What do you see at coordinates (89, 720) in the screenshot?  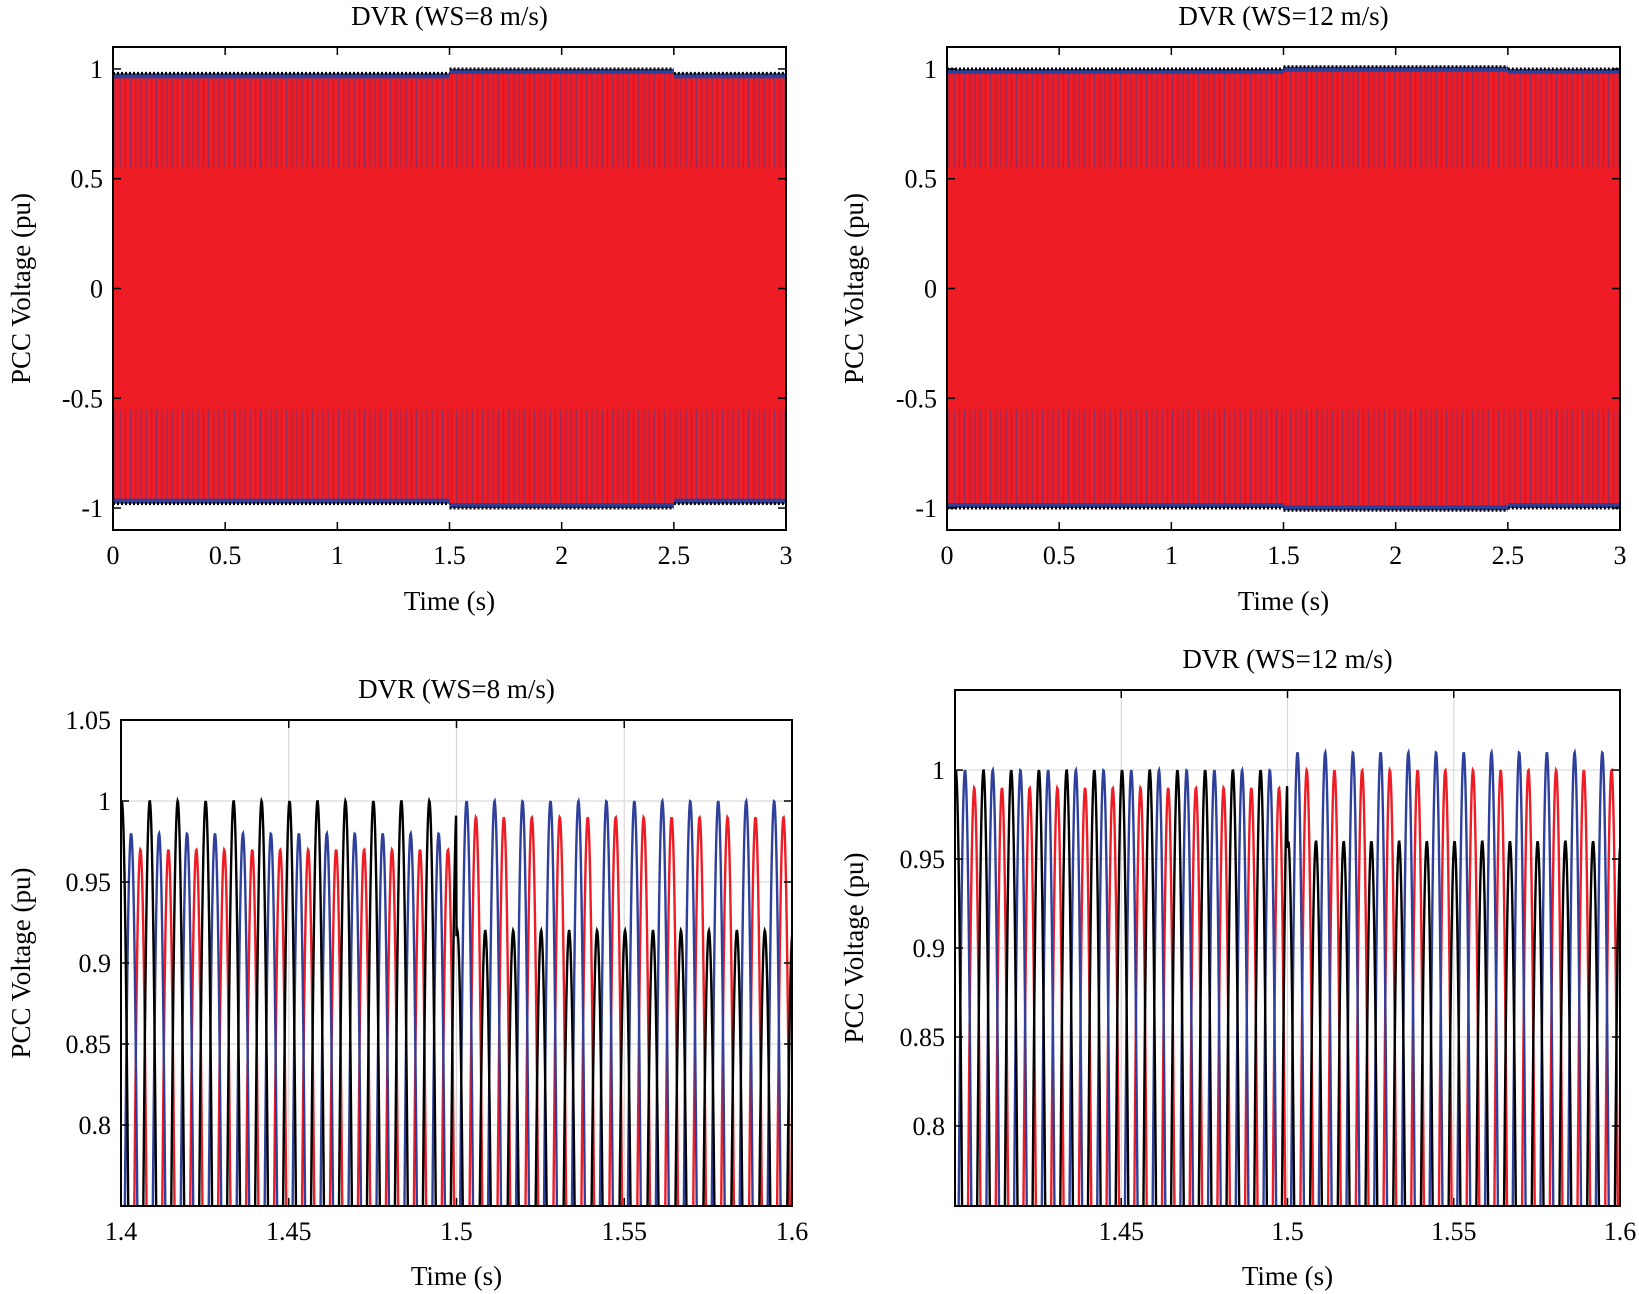 I see `y-tick-label: 1.05` at bounding box center [89, 720].